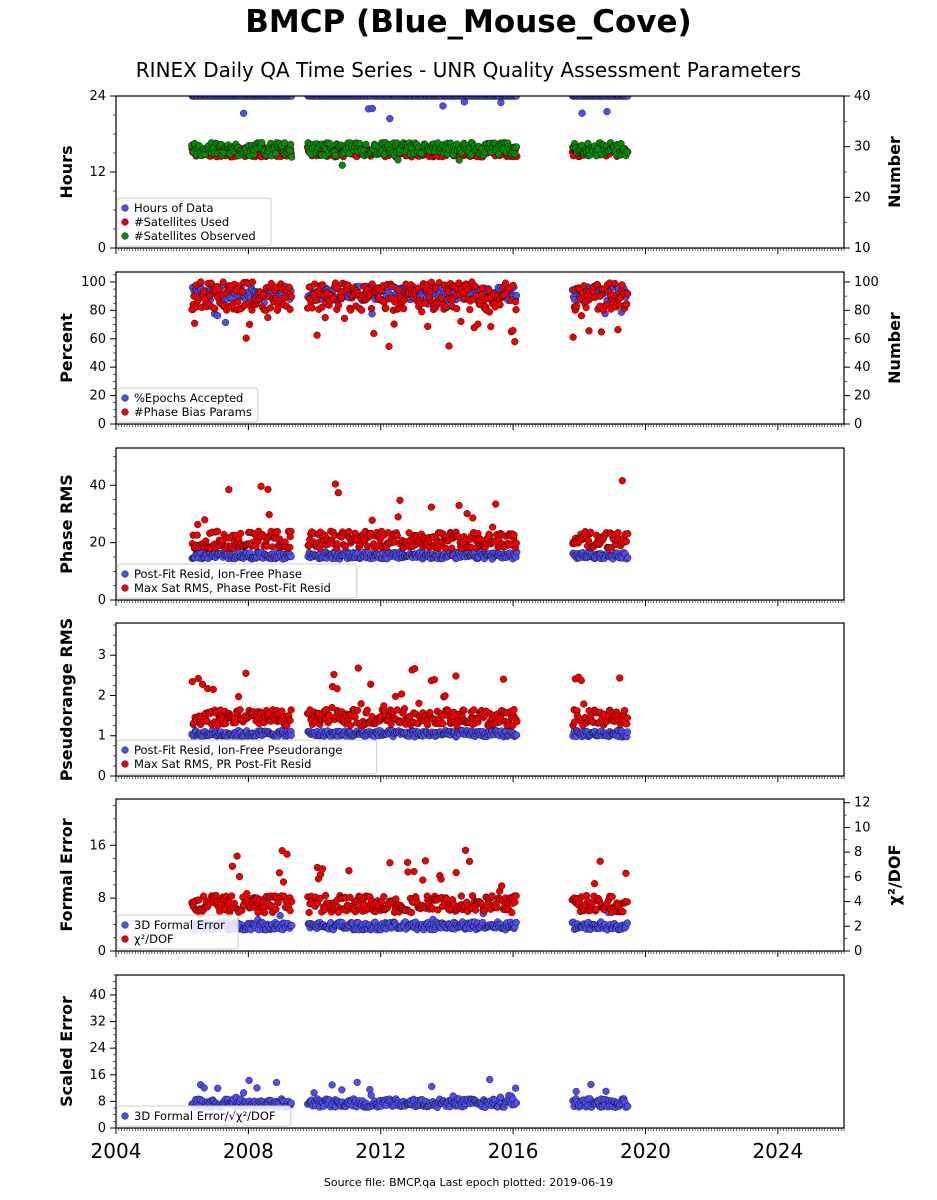  Describe the element at coordinates (102, 736) in the screenshot. I see `y-tick-label: 1` at that location.